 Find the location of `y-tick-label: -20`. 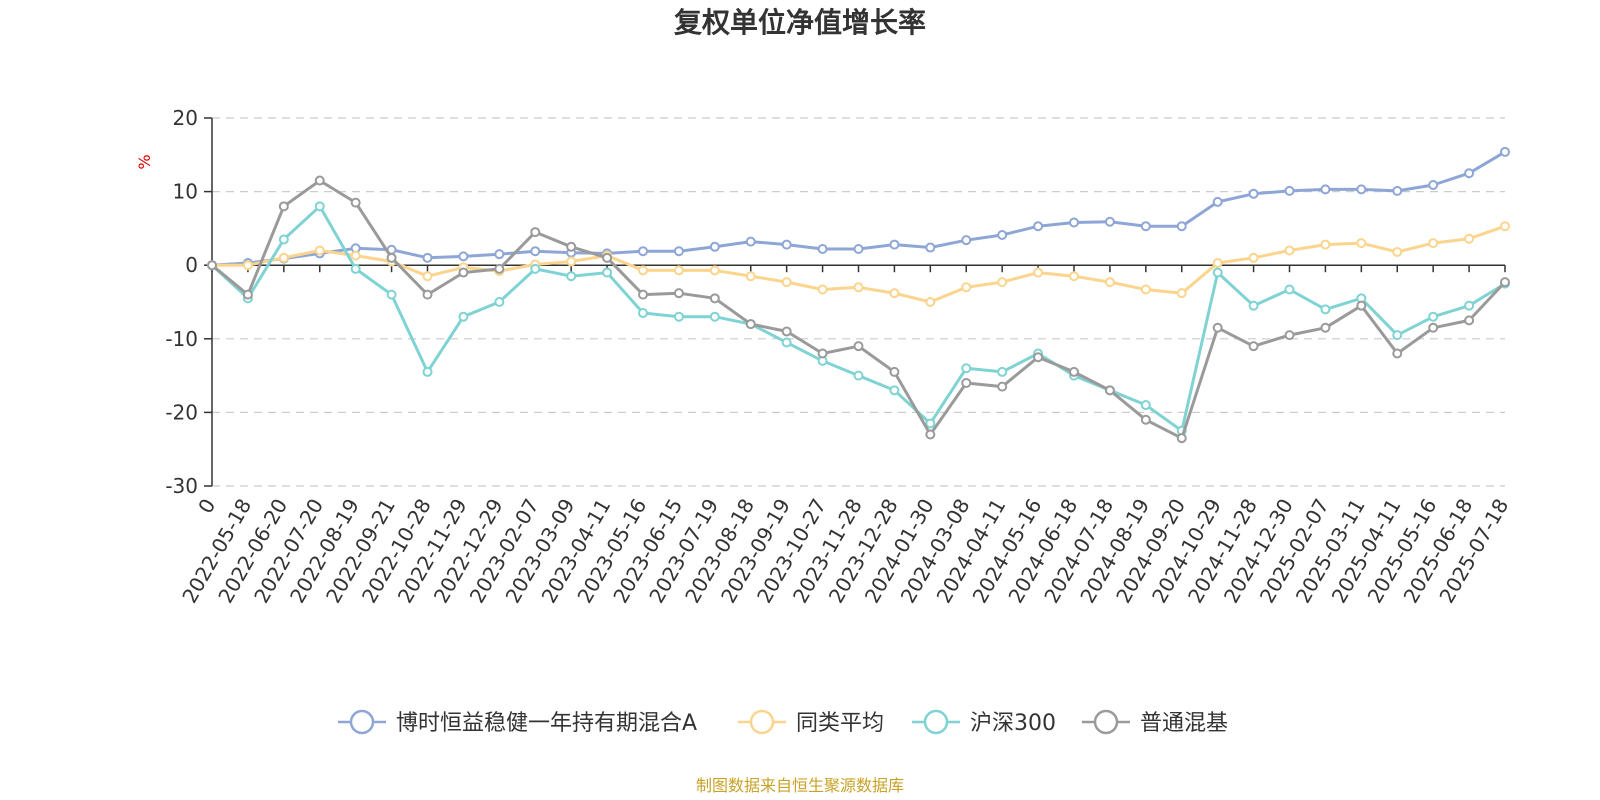

y-tick-label: -20 is located at coordinates (181, 412).